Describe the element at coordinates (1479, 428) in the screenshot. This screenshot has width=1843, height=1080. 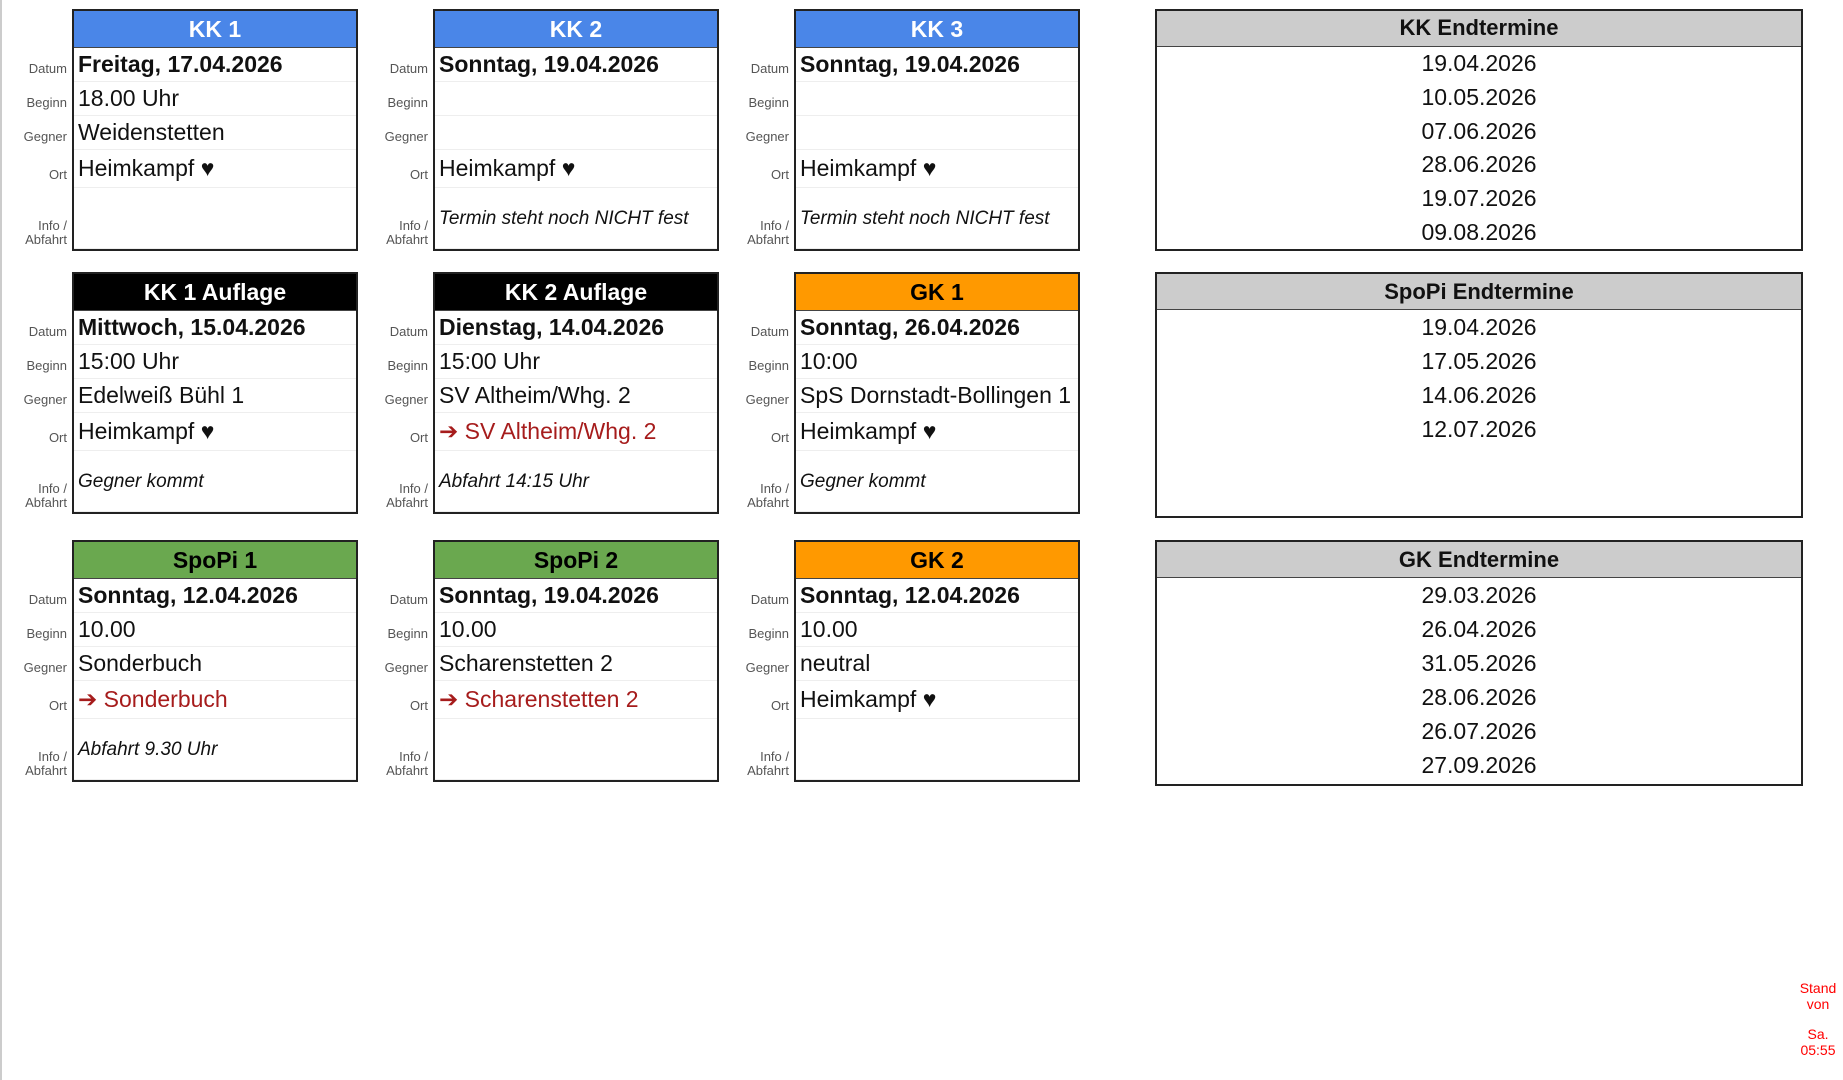
I see `endtermine-date: 12.07.2026` at that location.